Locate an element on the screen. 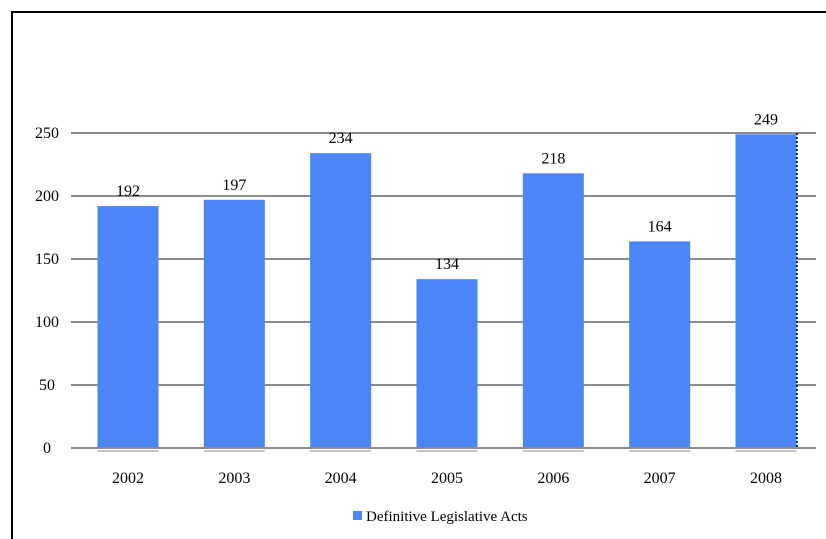  y-tick-label: 0 is located at coordinates (47, 448).